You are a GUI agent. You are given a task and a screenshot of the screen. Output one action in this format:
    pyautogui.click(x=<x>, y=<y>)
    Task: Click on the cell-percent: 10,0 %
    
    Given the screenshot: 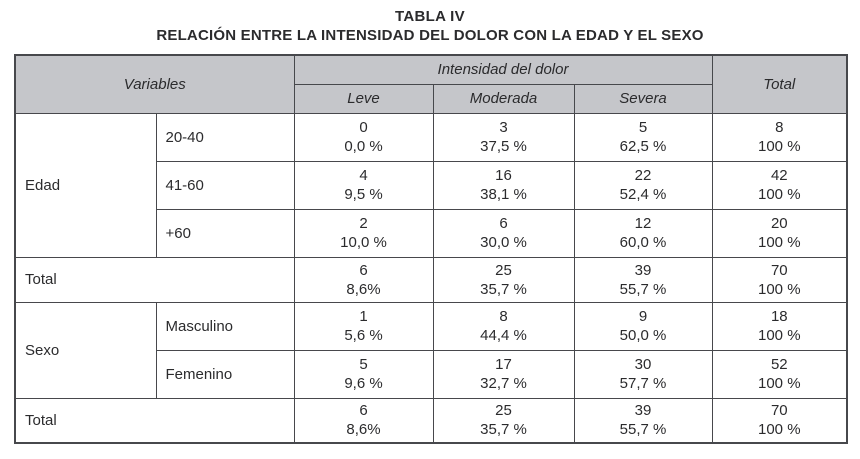 What is the action you would take?
    pyautogui.click(x=363, y=242)
    